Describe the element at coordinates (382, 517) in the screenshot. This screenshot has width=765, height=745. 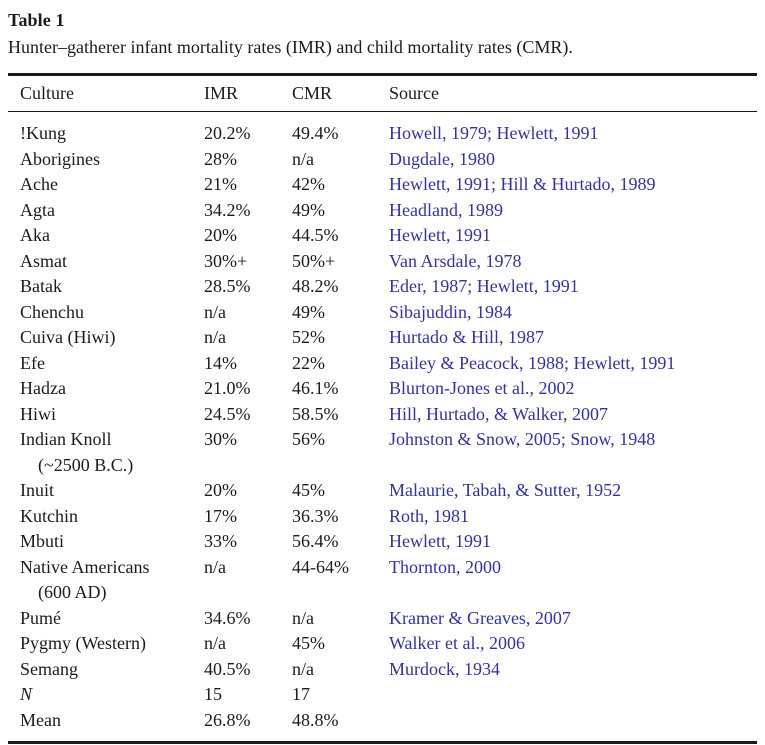
I see `table-row: Kutchin 17% 36.3% Roth, 1981` at that location.